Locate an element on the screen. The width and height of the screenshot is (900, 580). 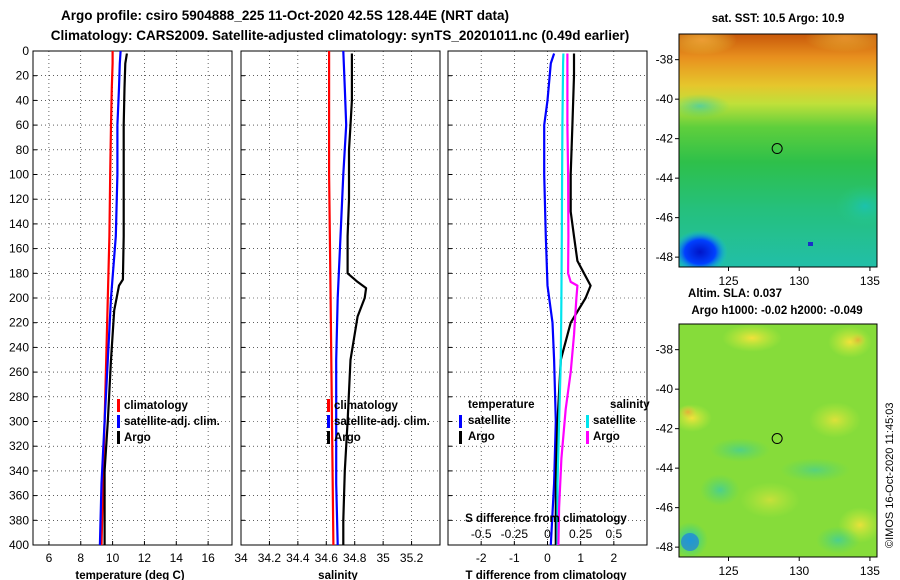
argo-location-marker-sla is located at coordinates (777, 439).